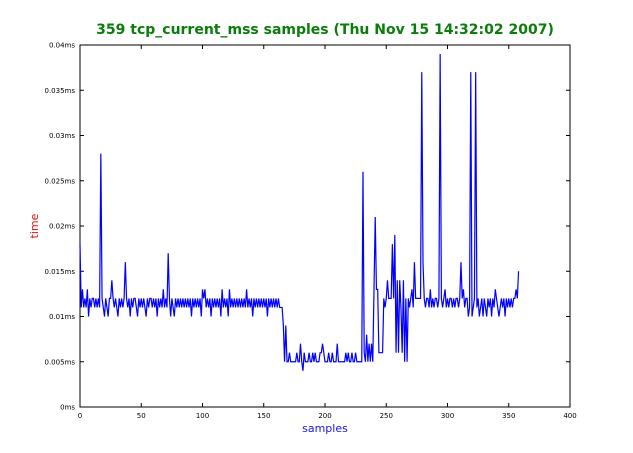 This screenshot has width=633, height=453. Describe the element at coordinates (386, 416) in the screenshot. I see `x-tick-label: 250` at that location.